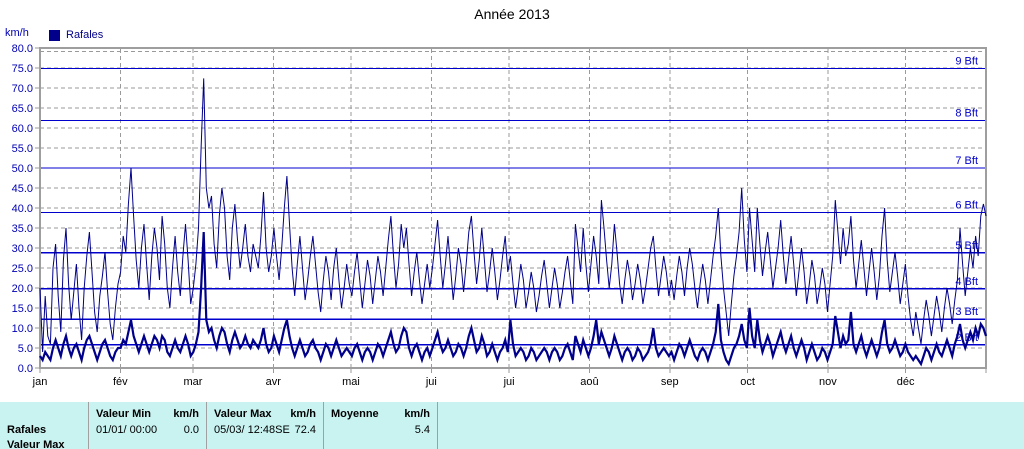 The width and height of the screenshot is (1024, 449). Describe the element at coordinates (355, 414) in the screenshot. I see `moyenne-header: Moyenne` at that location.